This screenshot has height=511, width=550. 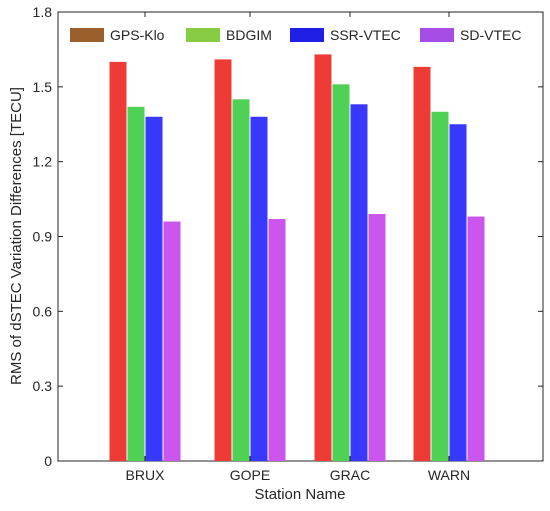 I want to click on bar-brux-gps-klo, so click(x=118, y=261).